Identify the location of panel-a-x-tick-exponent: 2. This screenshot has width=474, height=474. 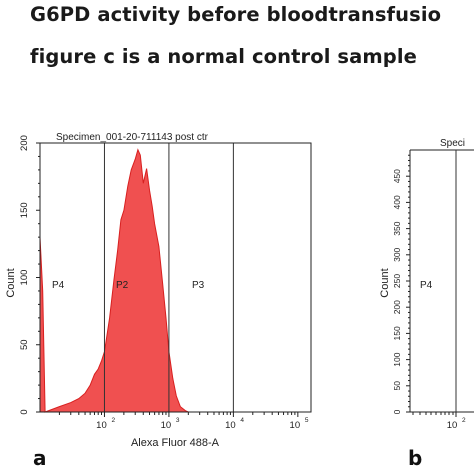
(113, 420).